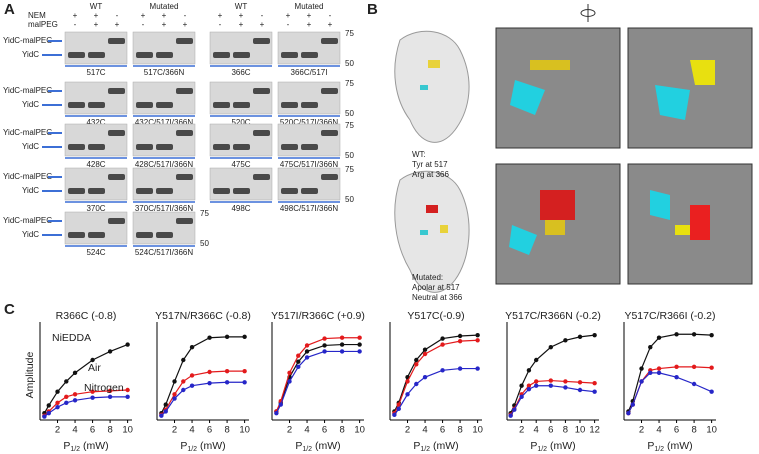  Describe the element at coordinates (588, 13) in the screenshot. I see `rotate-icon` at that location.